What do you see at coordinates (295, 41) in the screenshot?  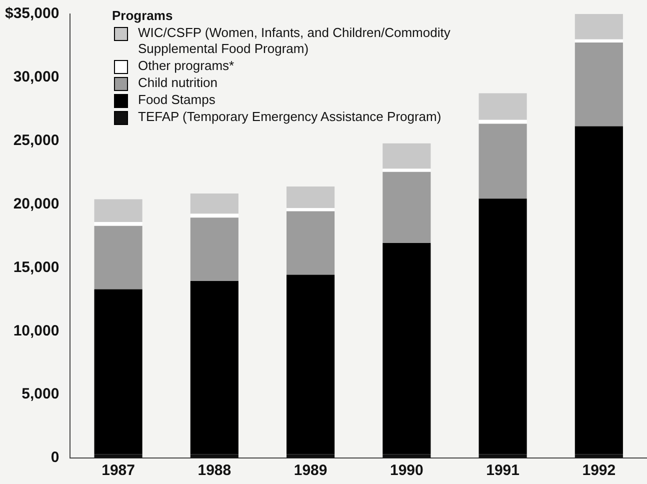 I see `legend-label: WIC/CSFP (Women, Infants, and Children/Commodity Supplemental Food Program)` at bounding box center [295, 41].